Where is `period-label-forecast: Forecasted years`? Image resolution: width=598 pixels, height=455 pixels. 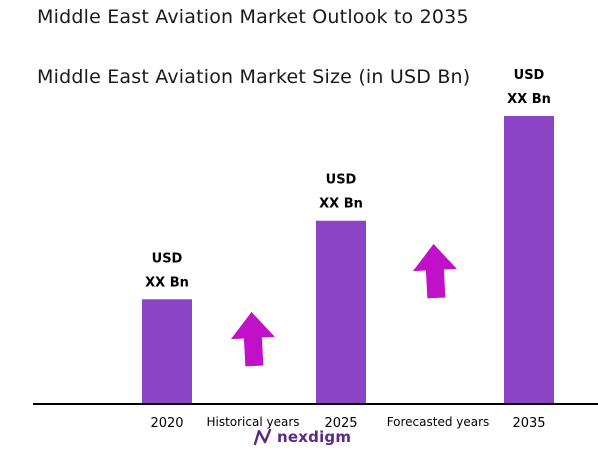
period-label-forecast: Forecasted years is located at coordinates (438, 422).